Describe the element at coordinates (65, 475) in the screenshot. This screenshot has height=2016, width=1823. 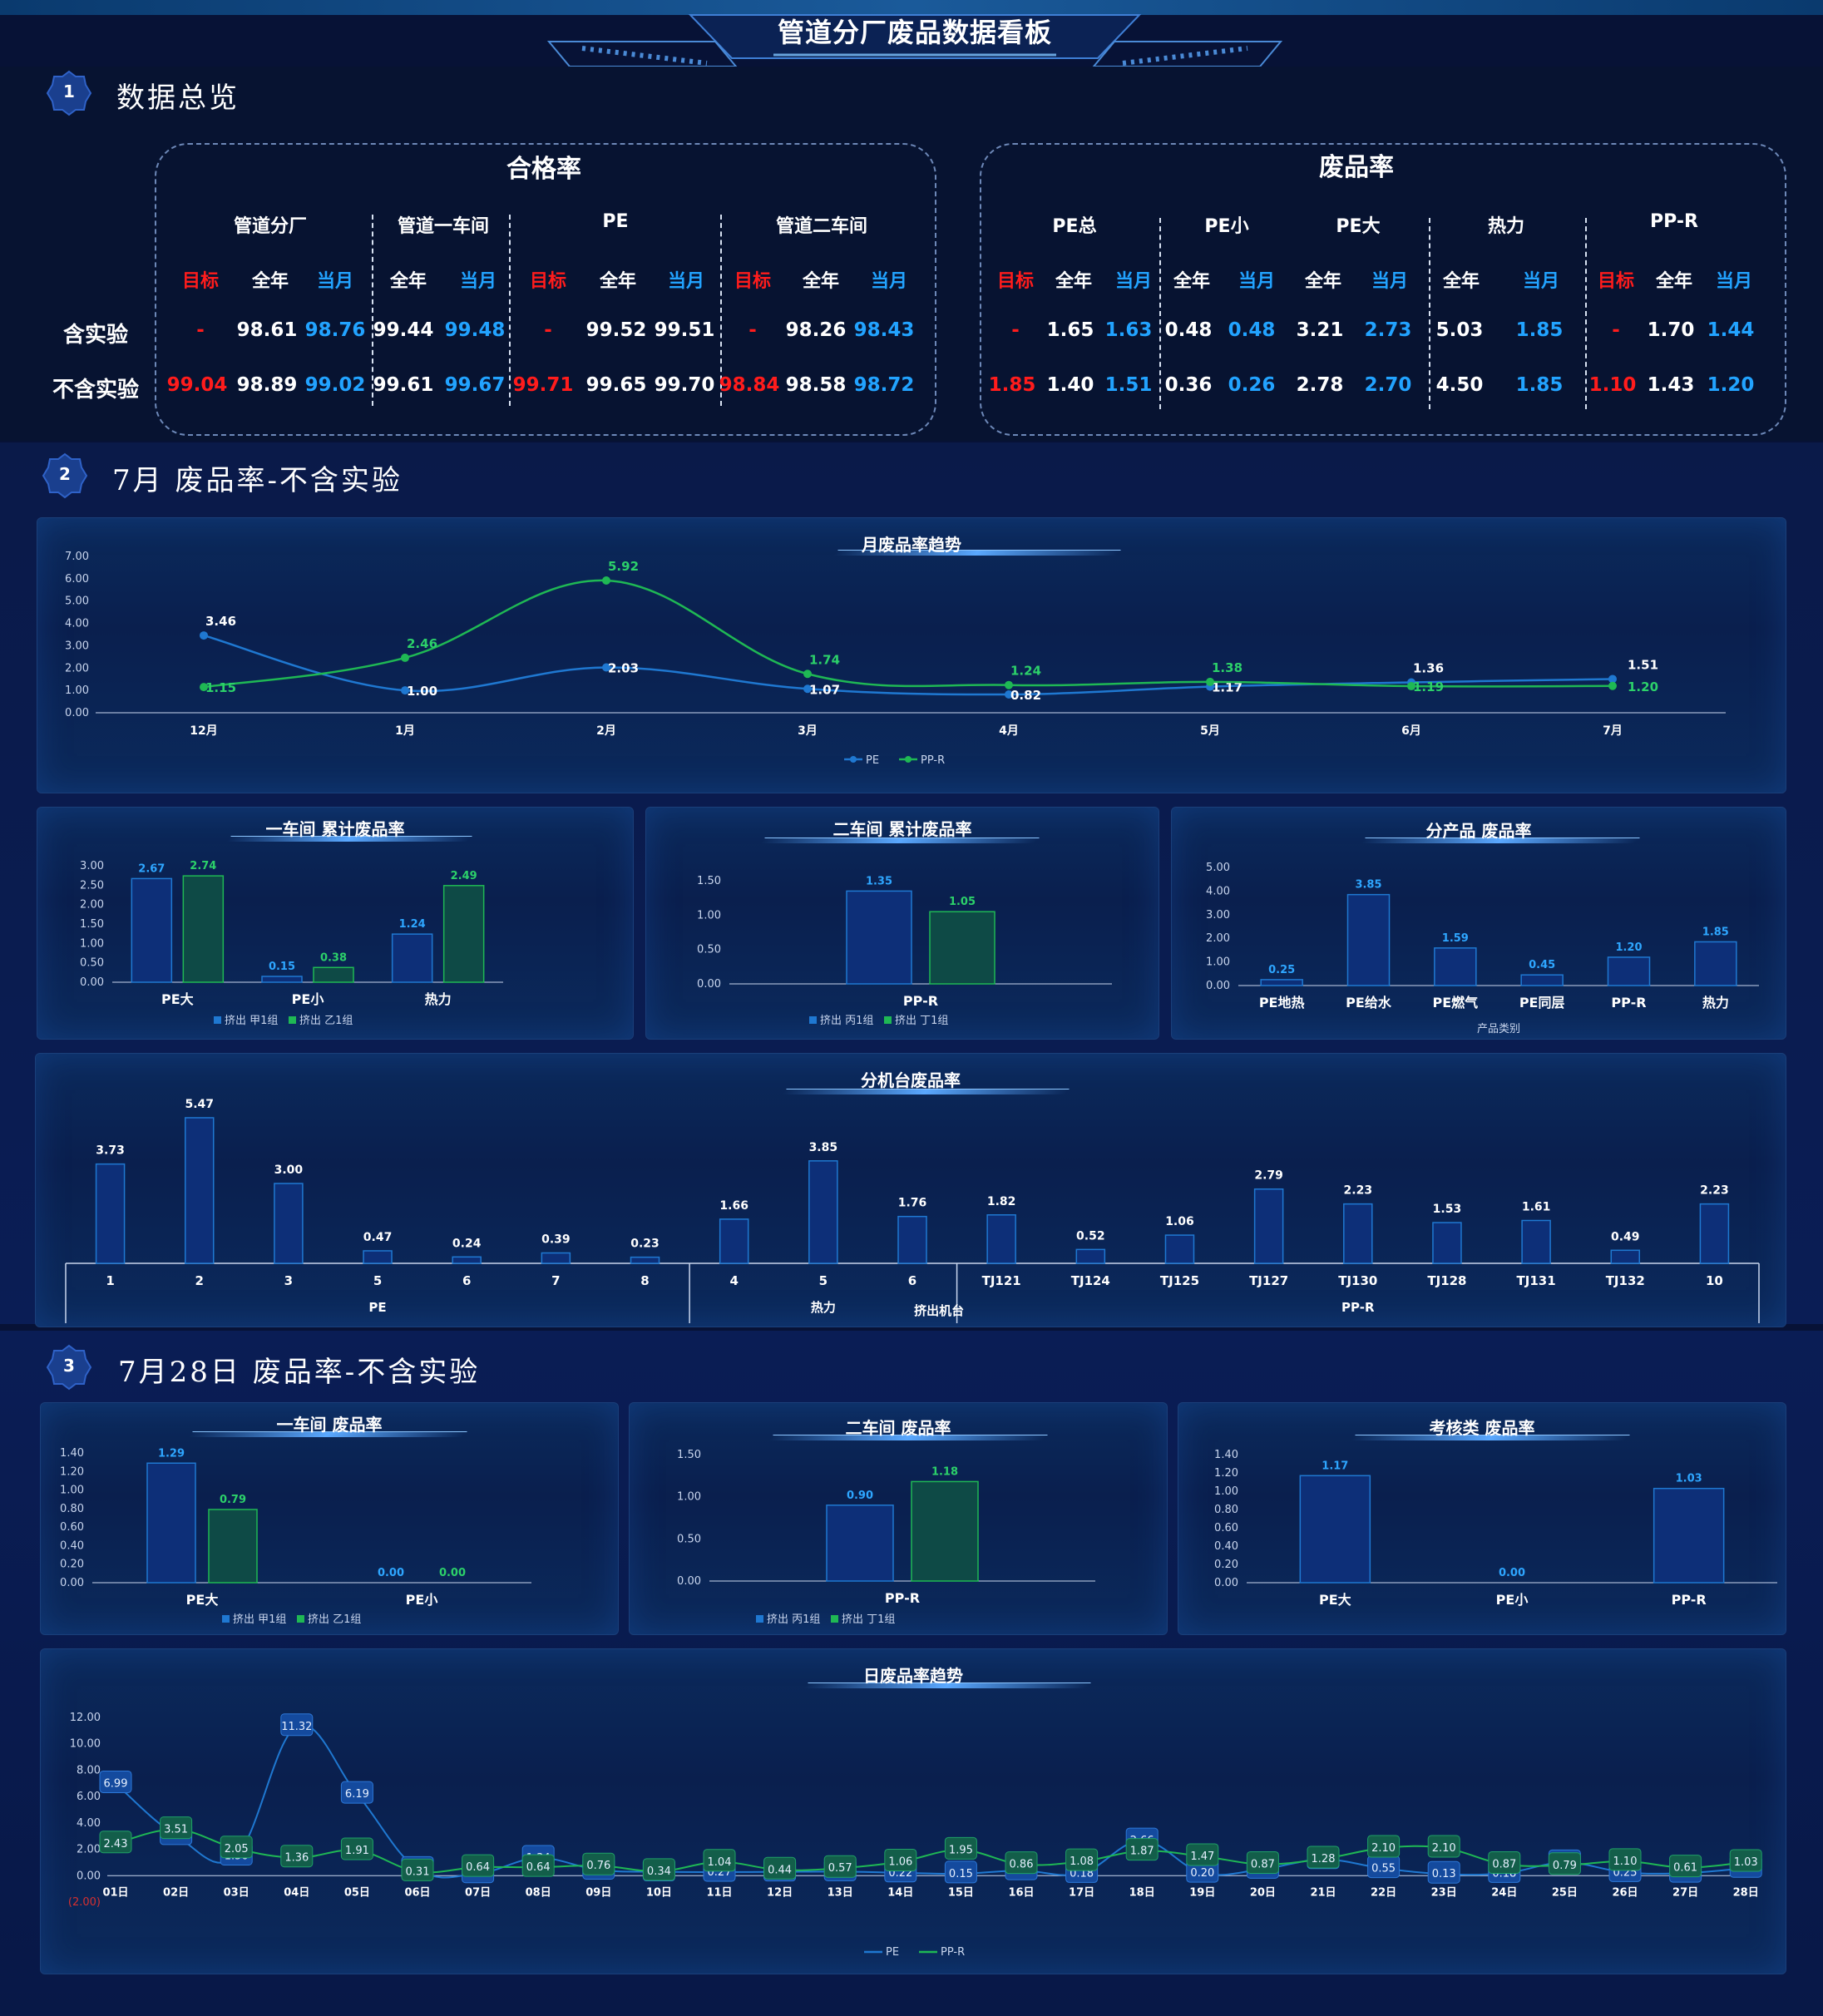
I see `section-2-badge-icon` at that location.